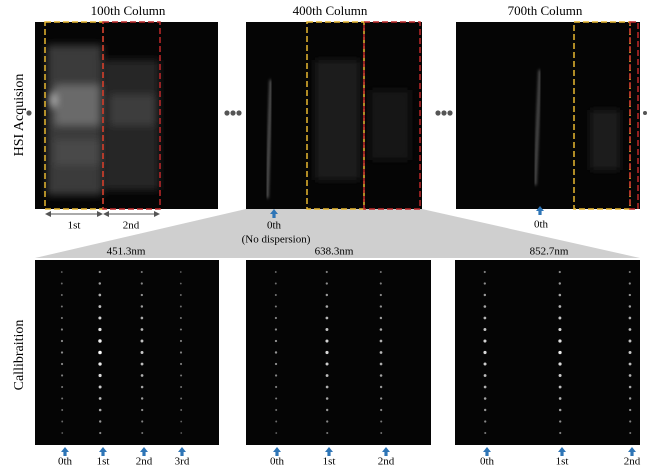 The image size is (647, 470). I want to click on yellow-box, so click(335, 115).